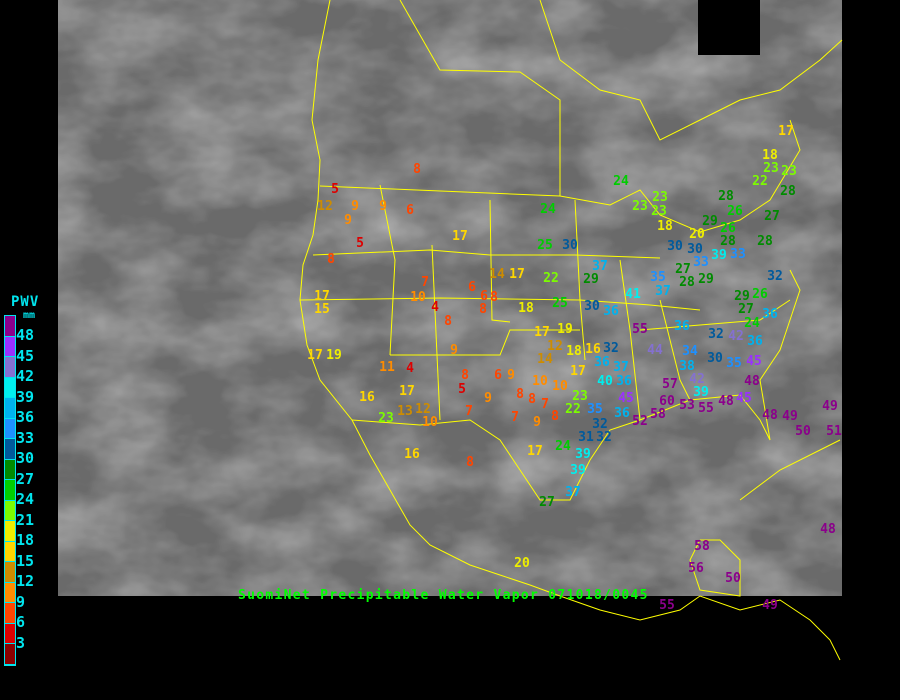  What do you see at coordinates (522, 563) in the screenshot?
I see `pwv-station-value: 20` at bounding box center [522, 563].